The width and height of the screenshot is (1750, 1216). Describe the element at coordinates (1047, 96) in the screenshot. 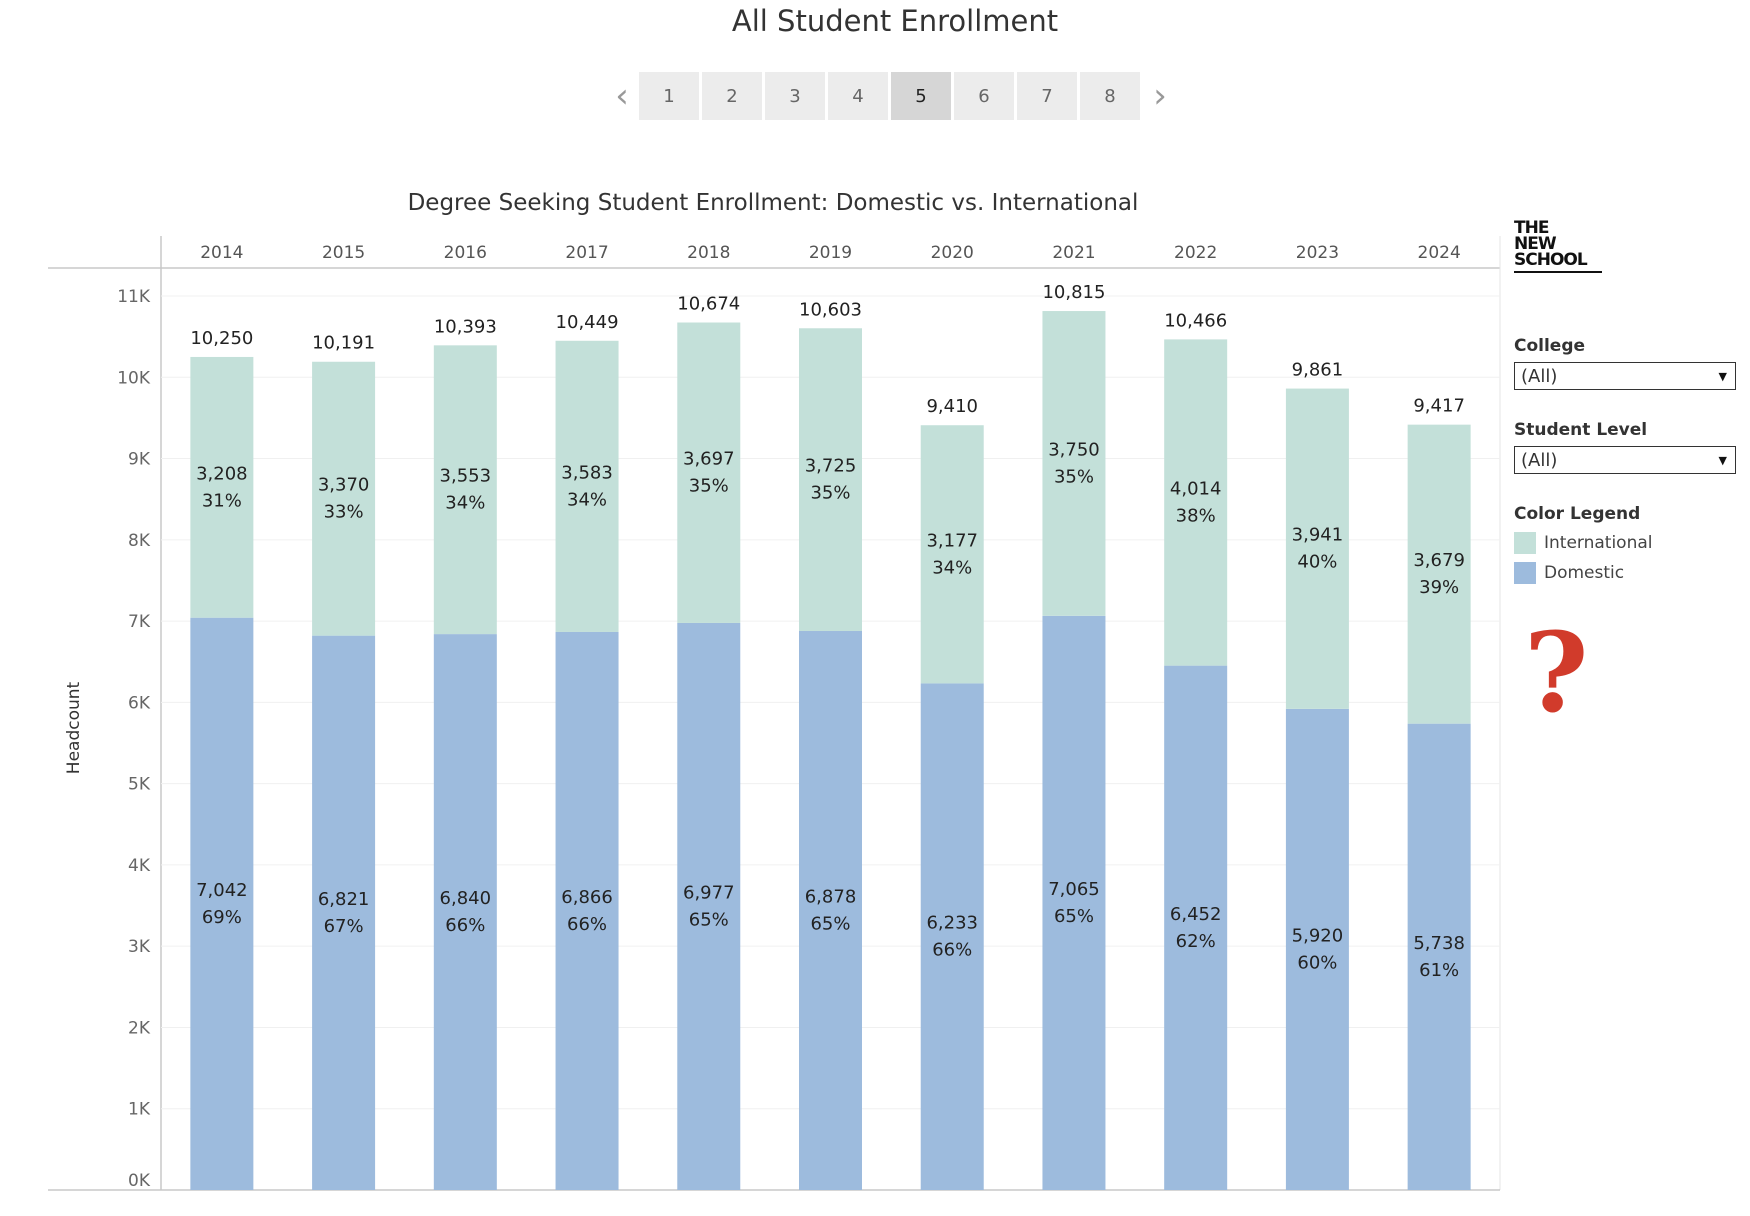

I see `page-button-7: 7` at that location.